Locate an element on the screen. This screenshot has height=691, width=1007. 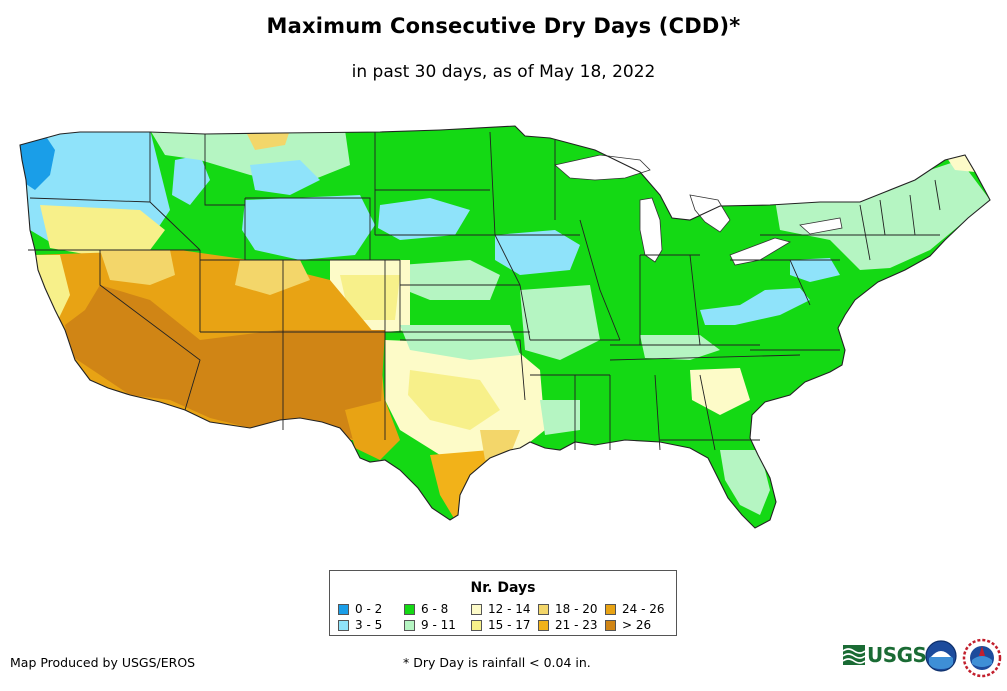
usgs-logo: USGS is located at coordinates (885, 655).